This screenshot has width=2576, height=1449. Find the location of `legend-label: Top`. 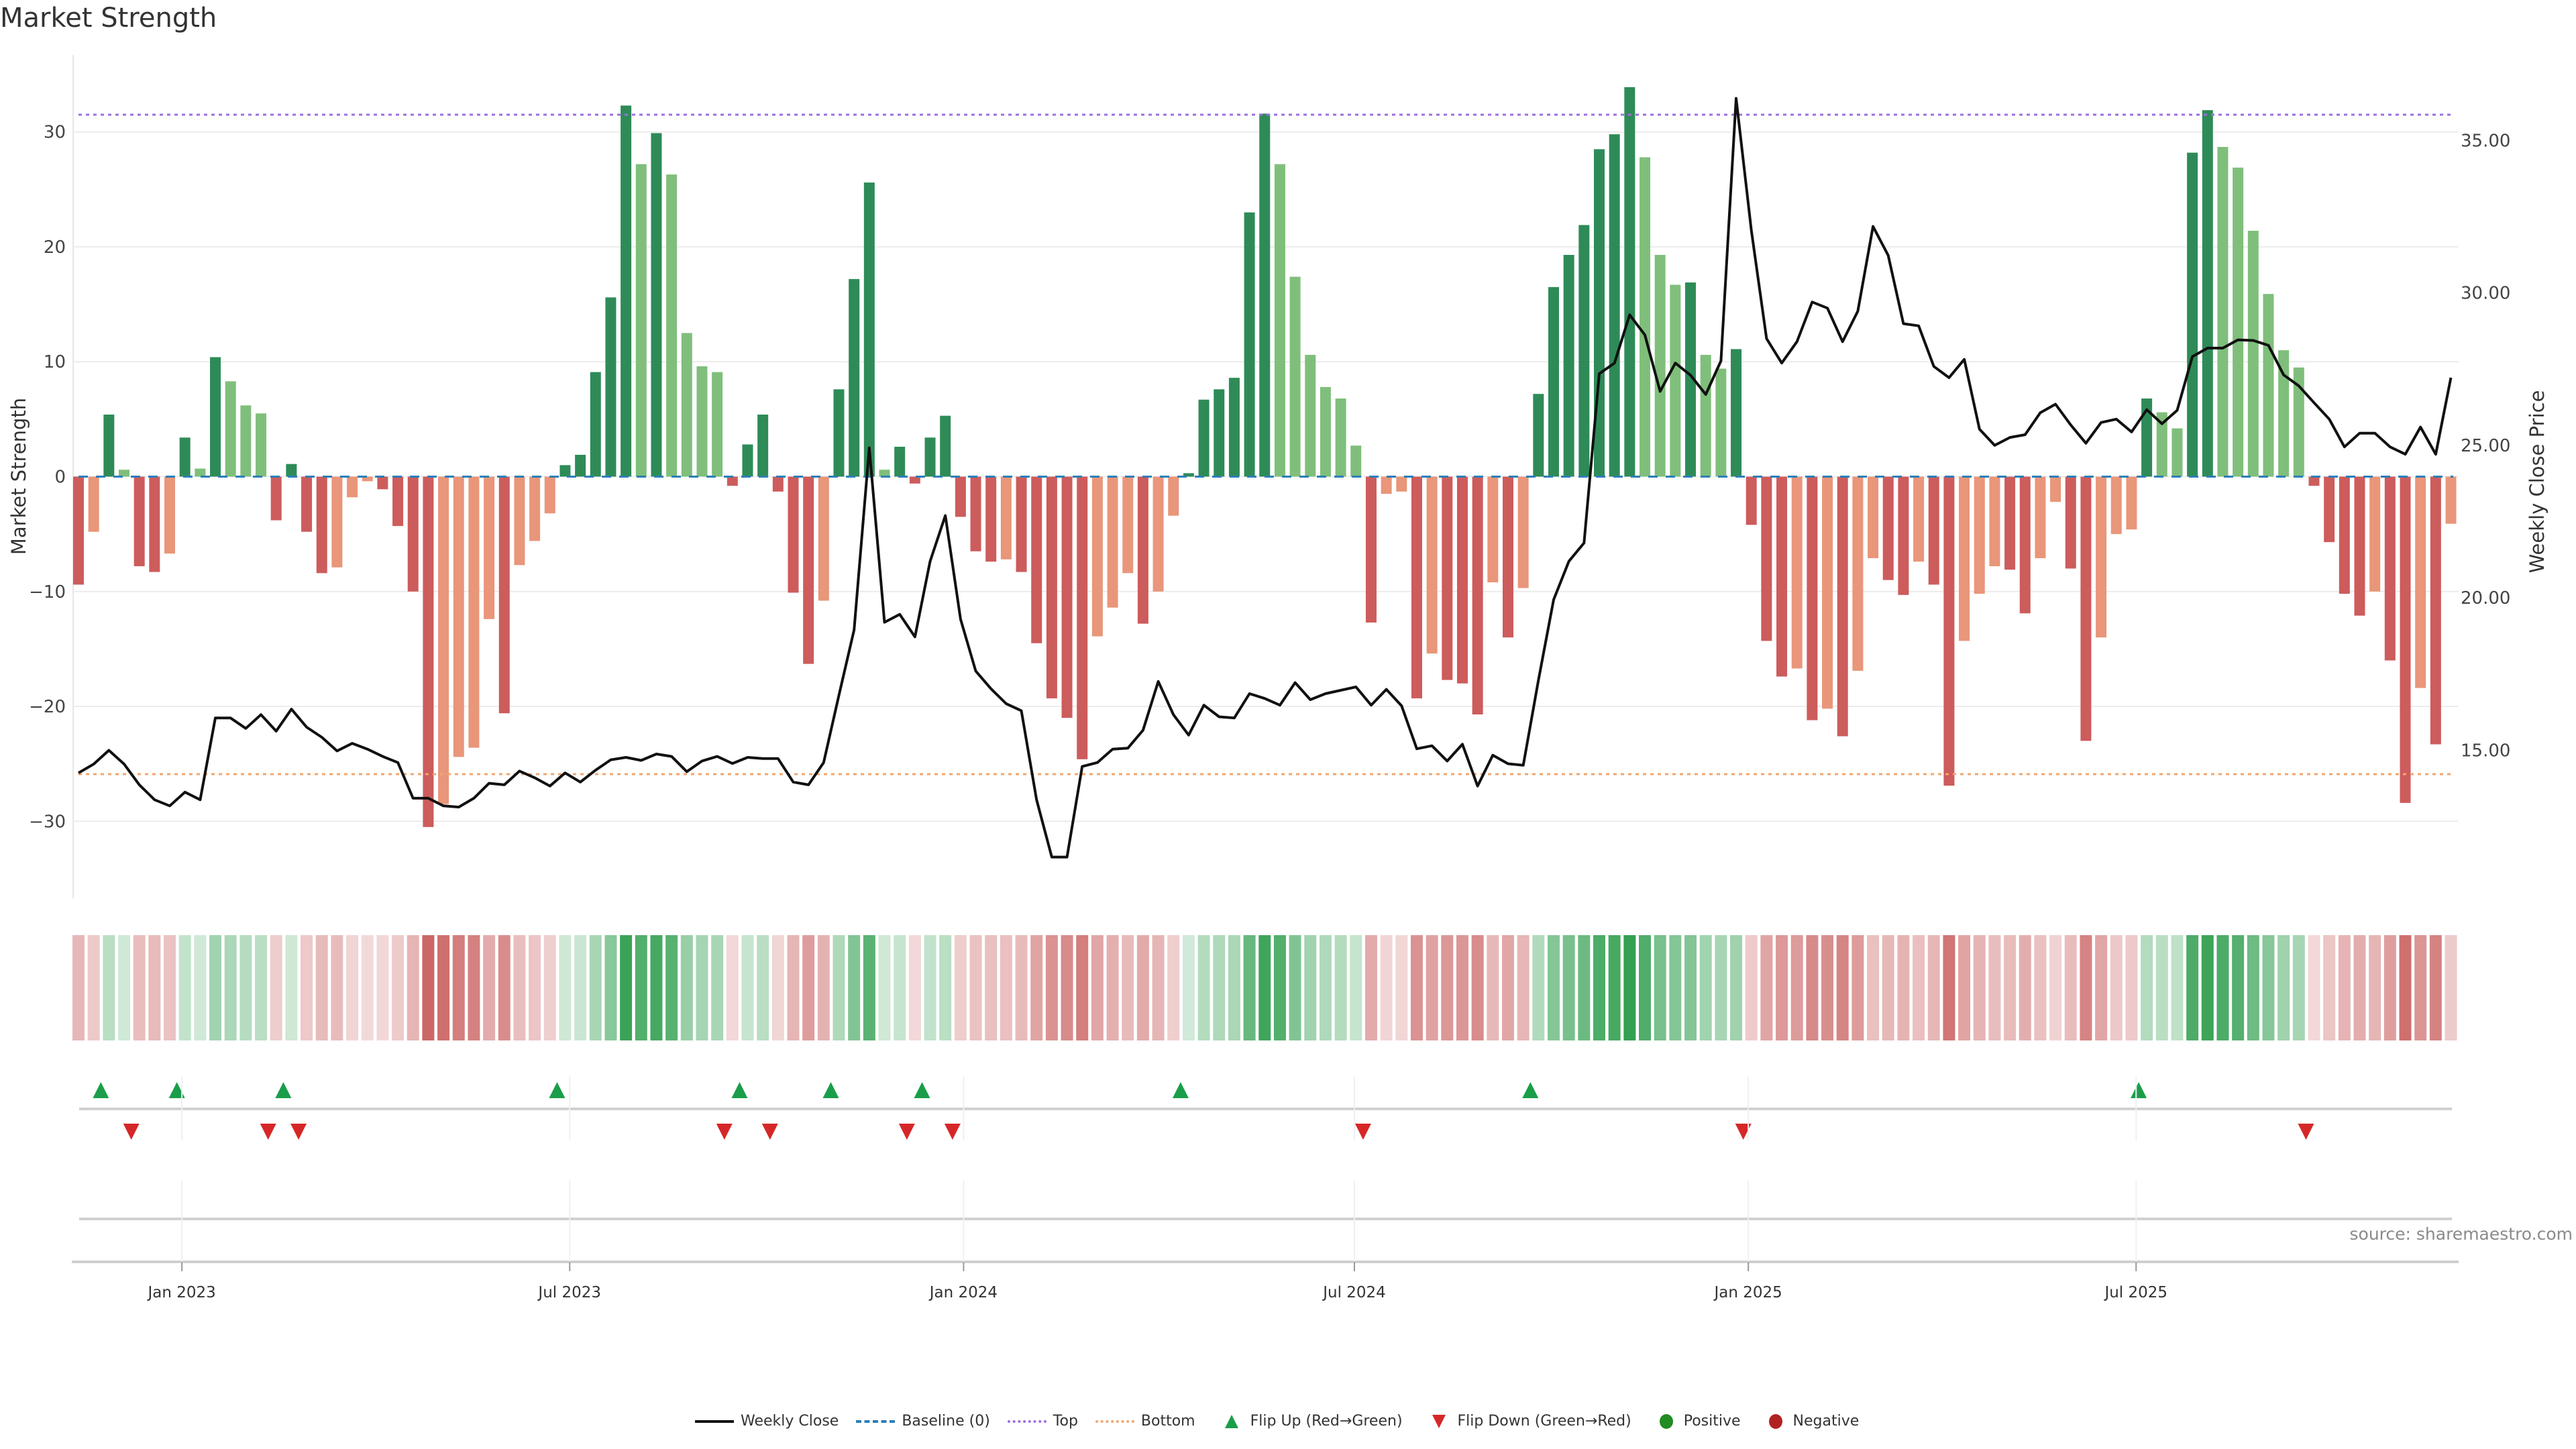

legend-label: Top is located at coordinates (1065, 1421).